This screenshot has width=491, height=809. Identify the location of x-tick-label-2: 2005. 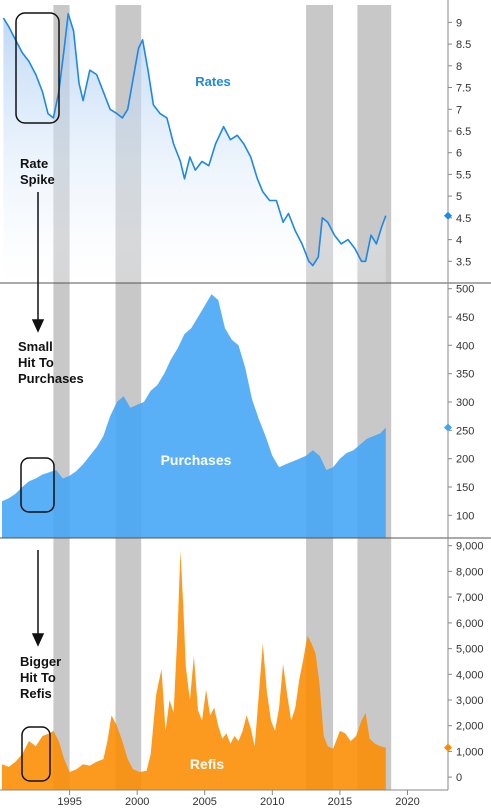
(204, 802).